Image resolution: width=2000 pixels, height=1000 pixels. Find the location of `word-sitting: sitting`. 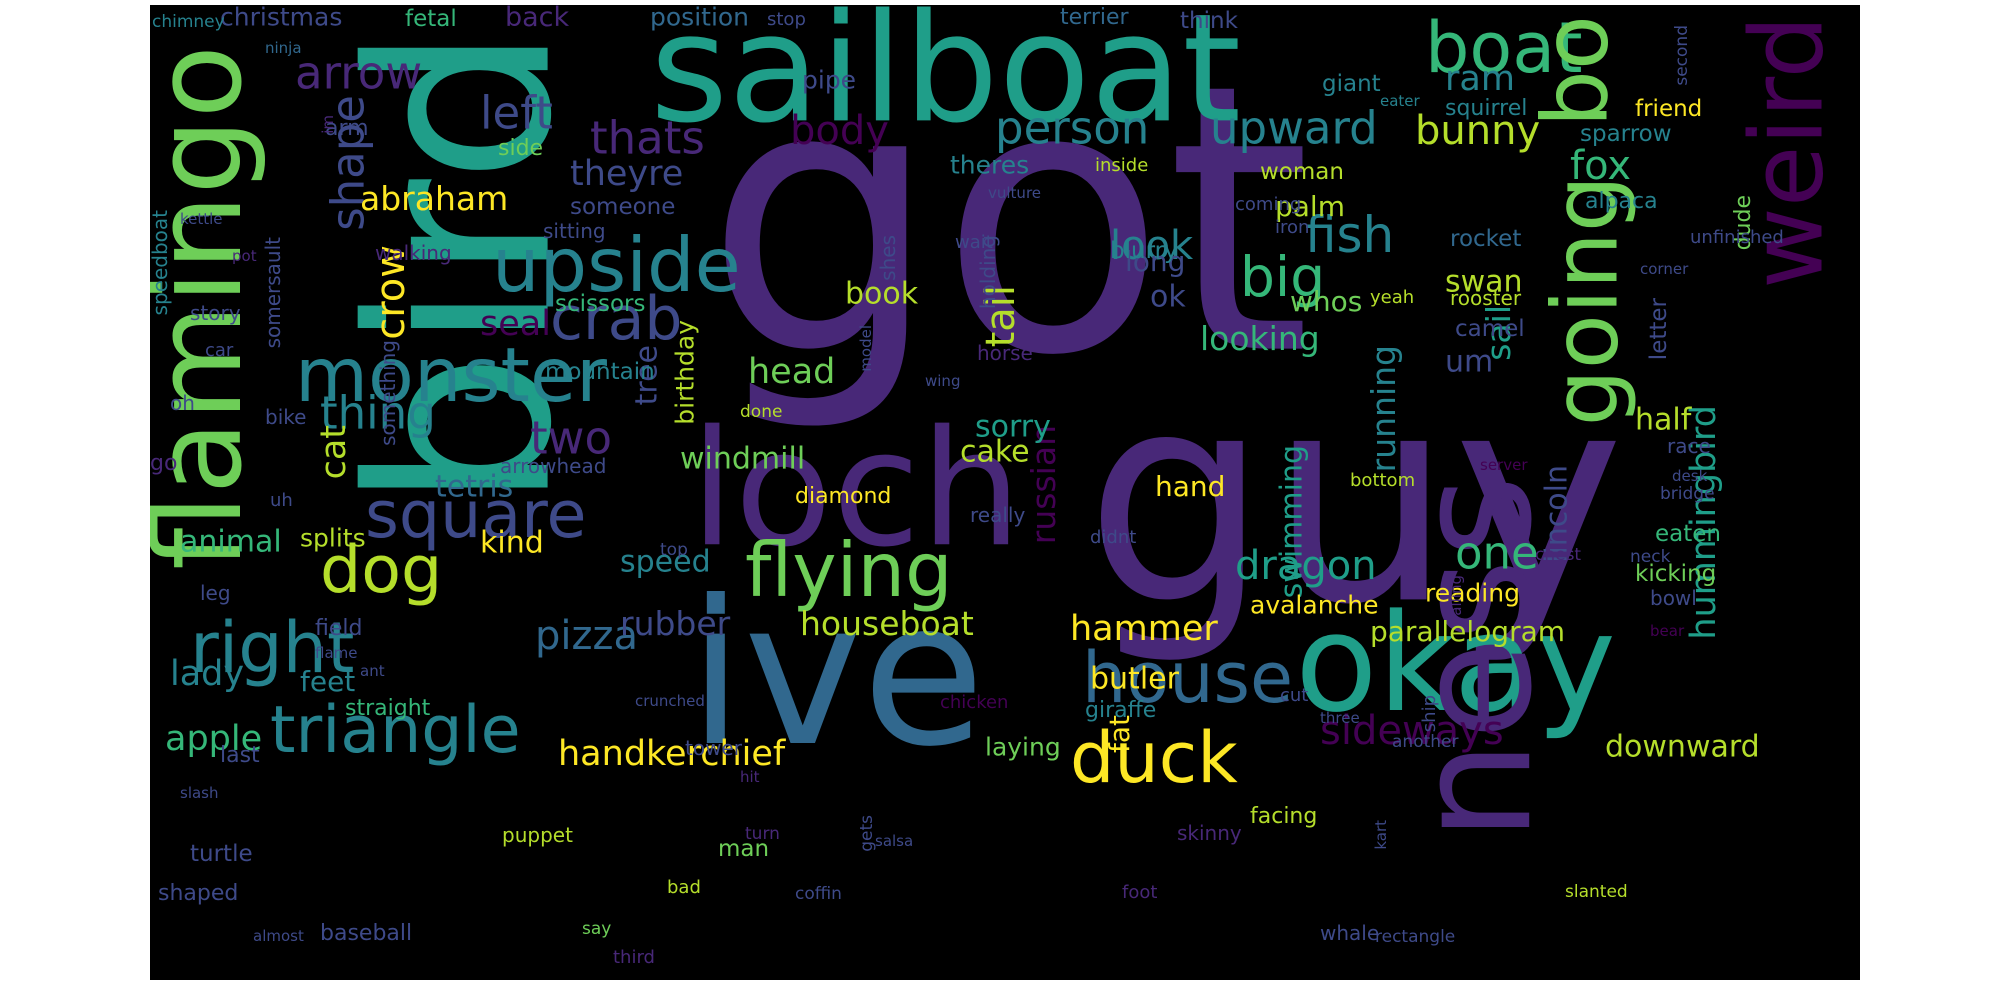

word-sitting: sitting is located at coordinates (574, 231).